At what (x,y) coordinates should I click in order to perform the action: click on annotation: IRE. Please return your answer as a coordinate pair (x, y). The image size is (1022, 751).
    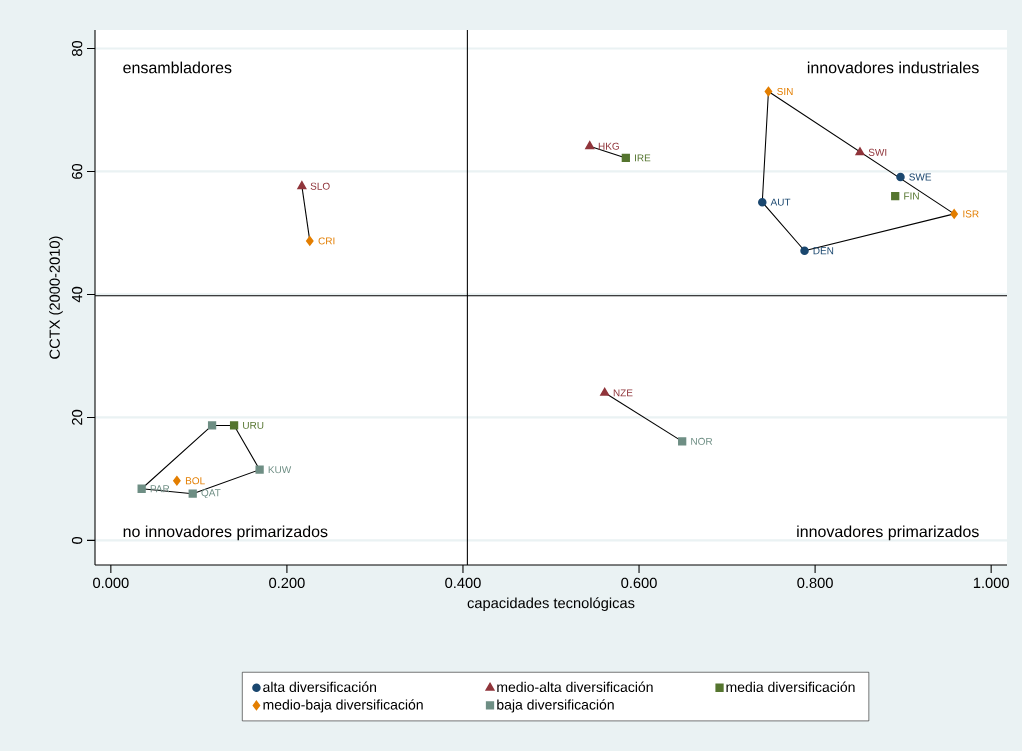
    Looking at the image, I should click on (643, 158).